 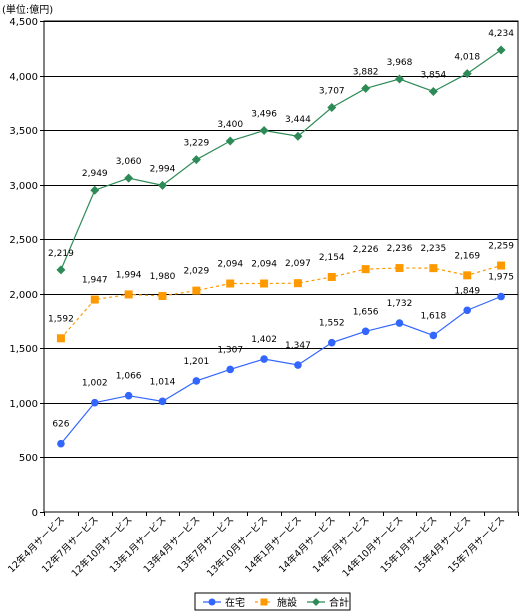 What do you see at coordinates (35, 513) in the screenshot?
I see `y-tick-label: 0` at bounding box center [35, 513].